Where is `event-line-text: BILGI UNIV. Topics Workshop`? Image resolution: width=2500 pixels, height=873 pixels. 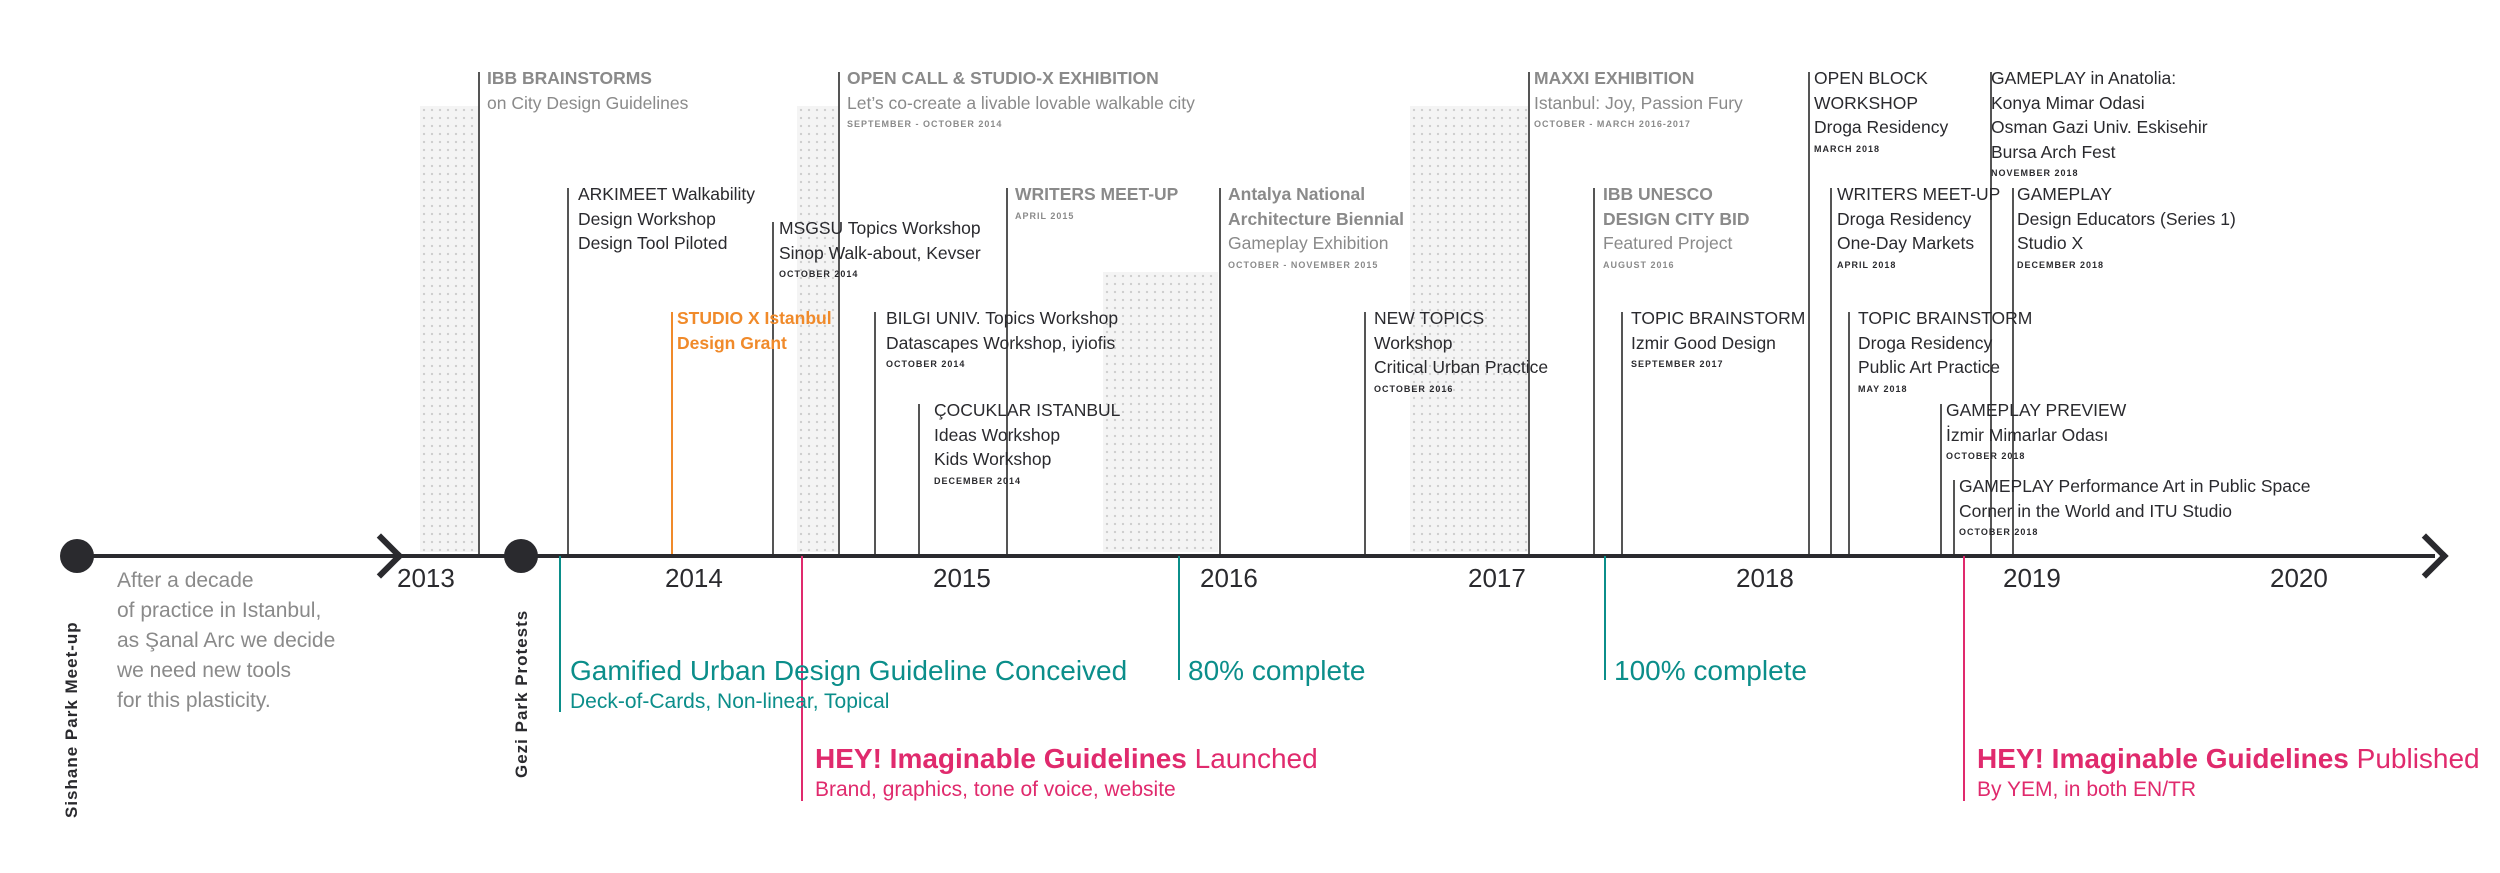 event-line-text: BILGI UNIV. Topics Workshop is located at coordinates (1002, 318).